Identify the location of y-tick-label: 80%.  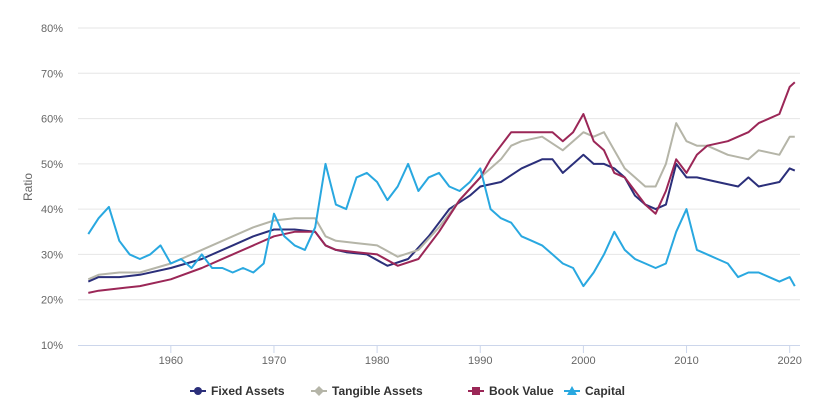
(52, 29).